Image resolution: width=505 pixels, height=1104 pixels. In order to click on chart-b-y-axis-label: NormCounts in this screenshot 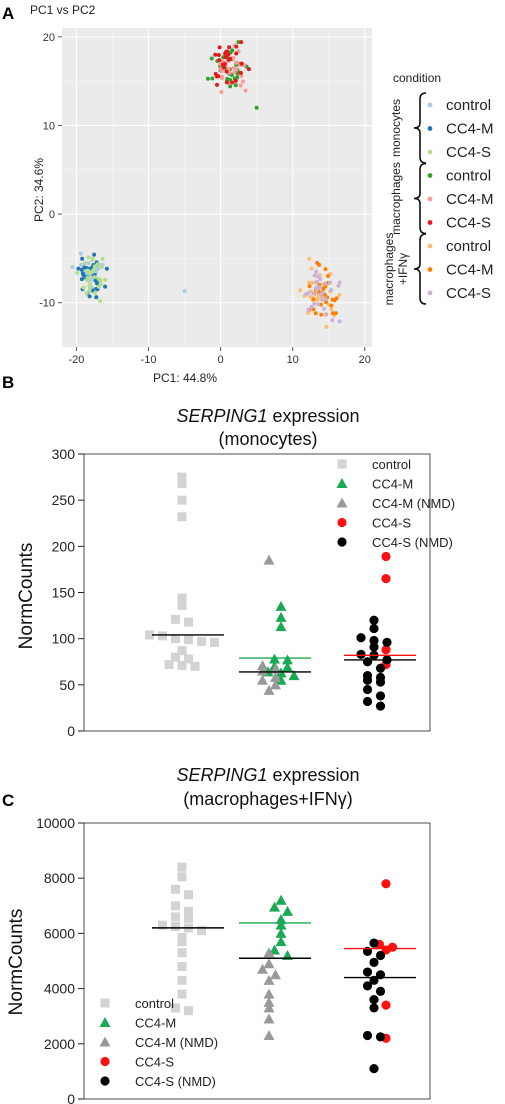, I will do `click(26, 596)`.